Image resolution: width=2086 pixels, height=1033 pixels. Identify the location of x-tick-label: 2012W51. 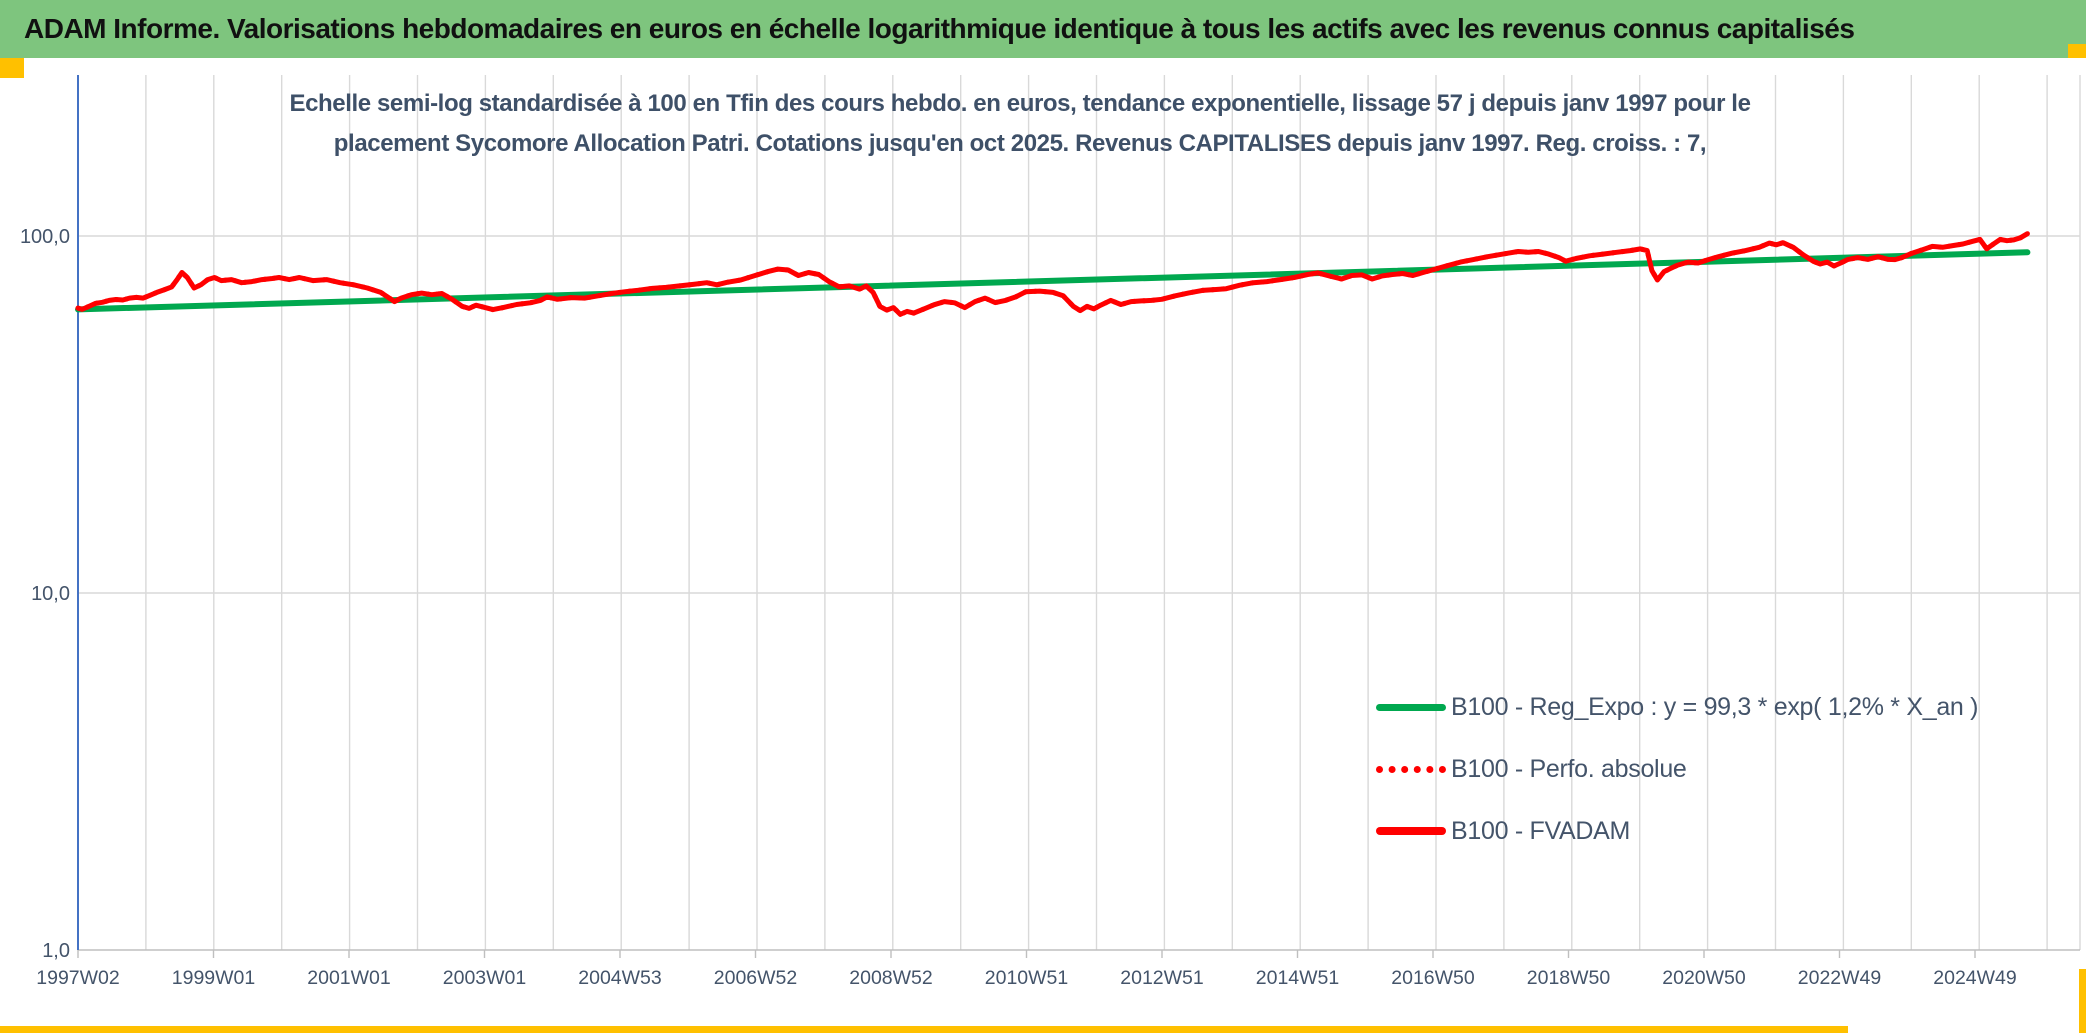
(1161, 978).